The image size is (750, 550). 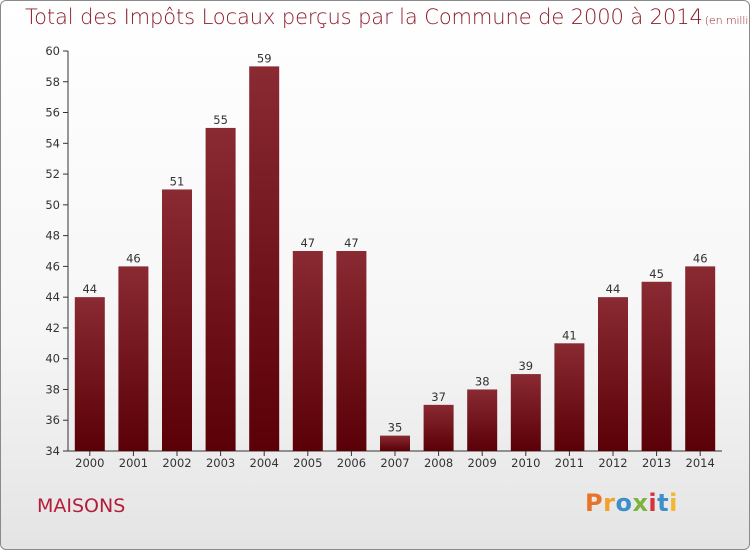 What do you see at coordinates (438, 427) in the screenshot?
I see `bar-2008` at bounding box center [438, 427].